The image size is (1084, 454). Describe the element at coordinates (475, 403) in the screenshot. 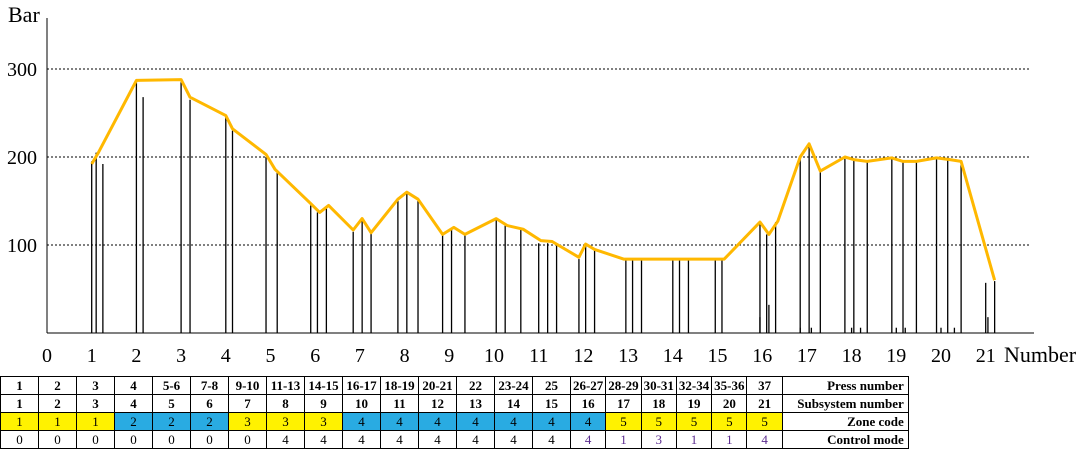

I see `table-cell: 13` at that location.